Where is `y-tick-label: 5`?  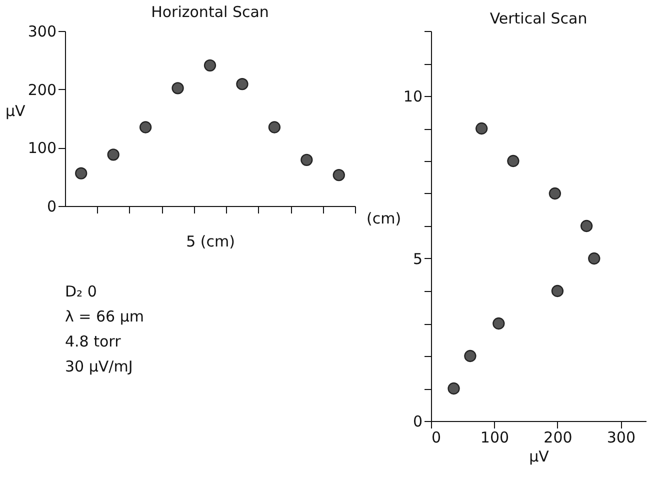
y-tick-label: 5 is located at coordinates (417, 259).